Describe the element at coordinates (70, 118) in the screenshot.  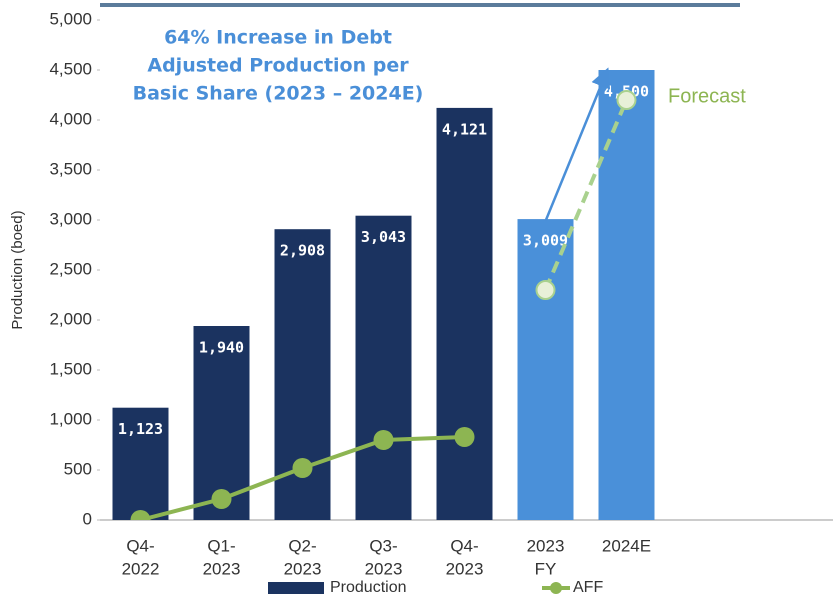
I see `y-tick-label: 4,000` at that location.